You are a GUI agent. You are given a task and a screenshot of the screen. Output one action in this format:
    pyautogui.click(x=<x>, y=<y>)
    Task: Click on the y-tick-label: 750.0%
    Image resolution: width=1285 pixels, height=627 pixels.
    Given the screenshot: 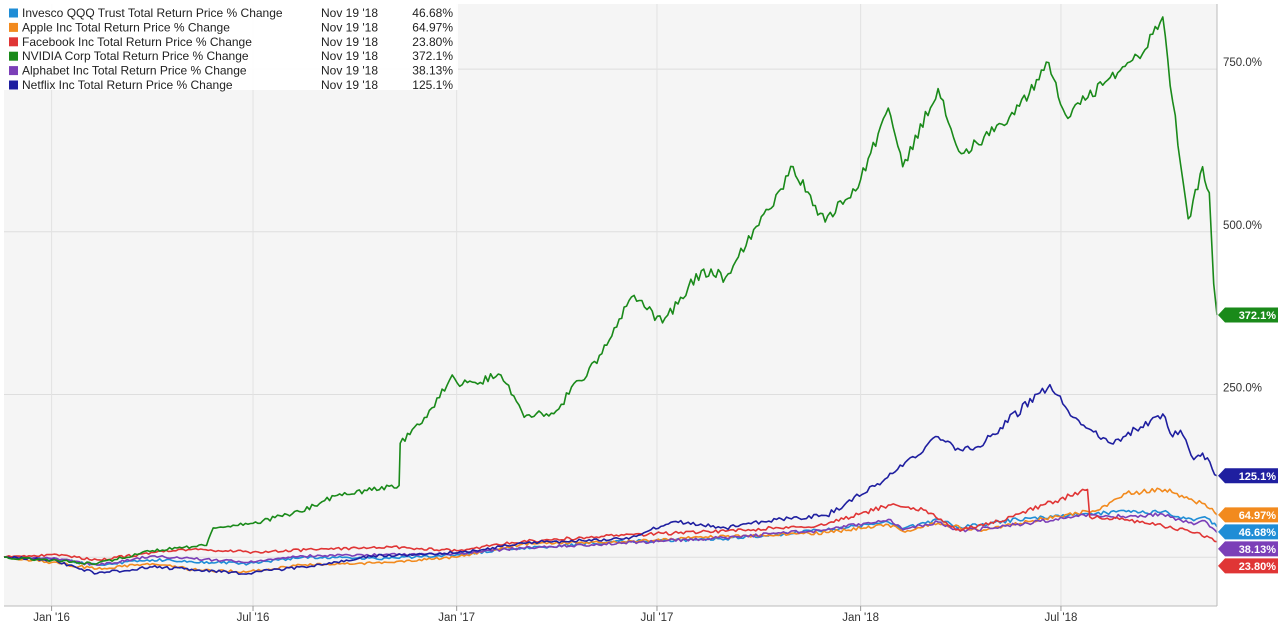 What is the action you would take?
    pyautogui.click(x=1242, y=63)
    